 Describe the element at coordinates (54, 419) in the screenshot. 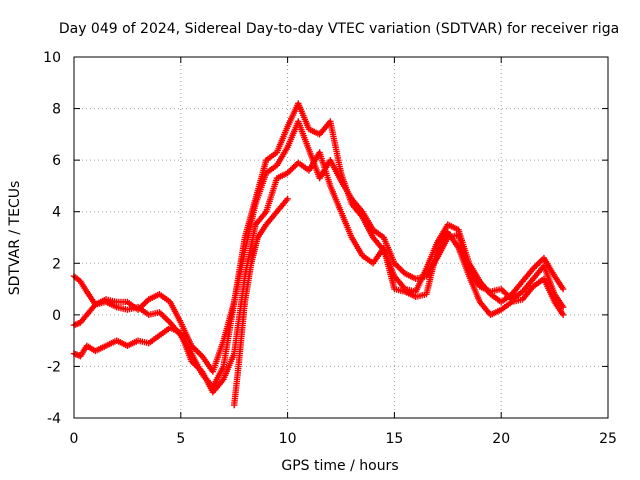

I see `y-tick-label: -4` at that location.